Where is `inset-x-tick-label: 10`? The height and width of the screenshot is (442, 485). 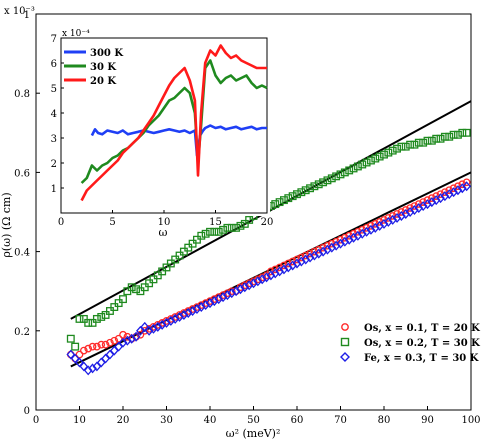 inset-x-tick-label: 10 is located at coordinates (164, 222).